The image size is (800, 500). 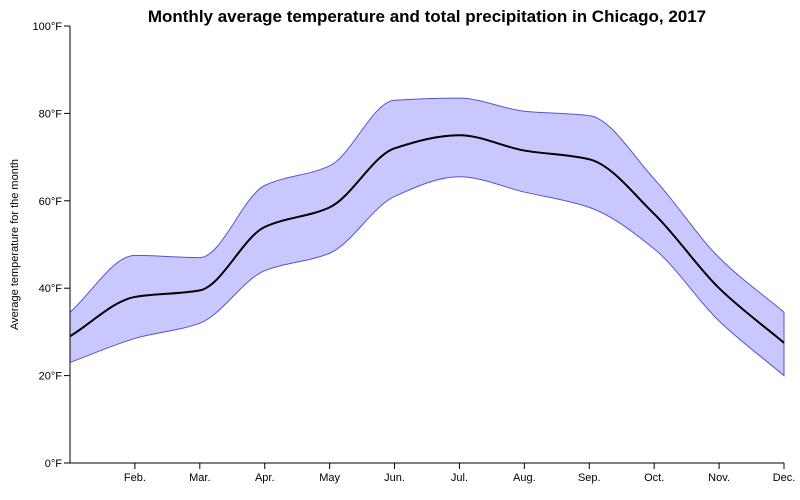 What do you see at coordinates (589, 478) in the screenshot?
I see `x-tick-label: Sep.` at bounding box center [589, 478].